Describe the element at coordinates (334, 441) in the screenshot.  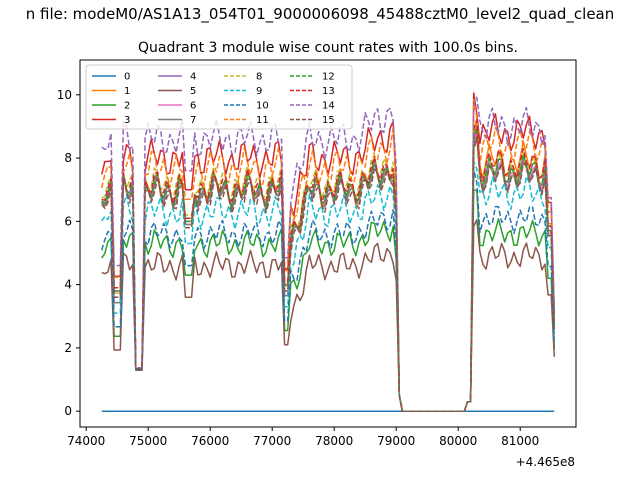
I see `x-tick-label: 78000` at that location.